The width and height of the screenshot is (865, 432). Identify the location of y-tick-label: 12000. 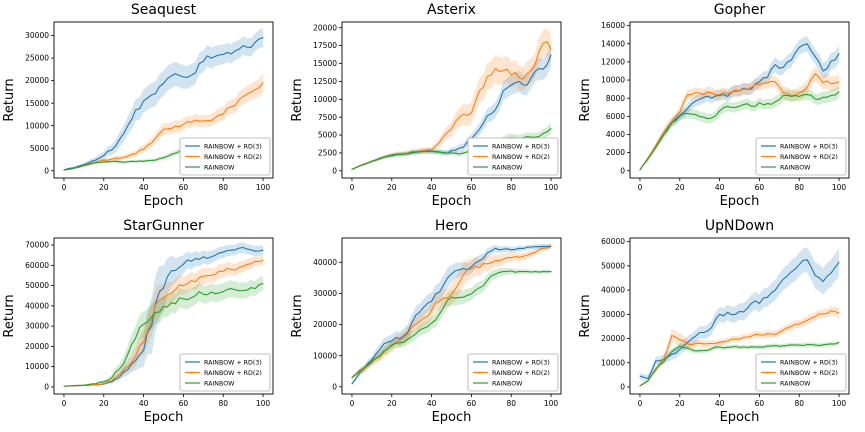
(613, 62).